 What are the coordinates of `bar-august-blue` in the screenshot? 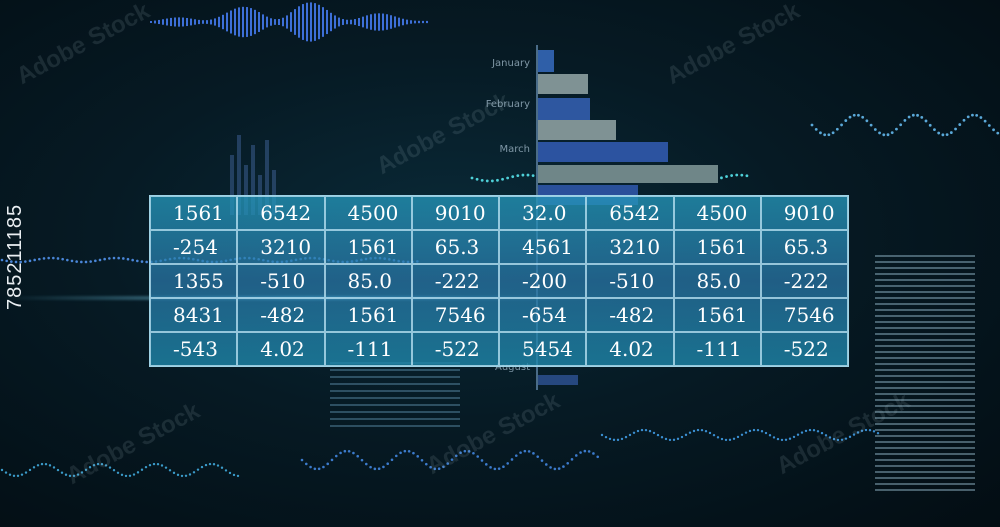 It's located at (558, 380).